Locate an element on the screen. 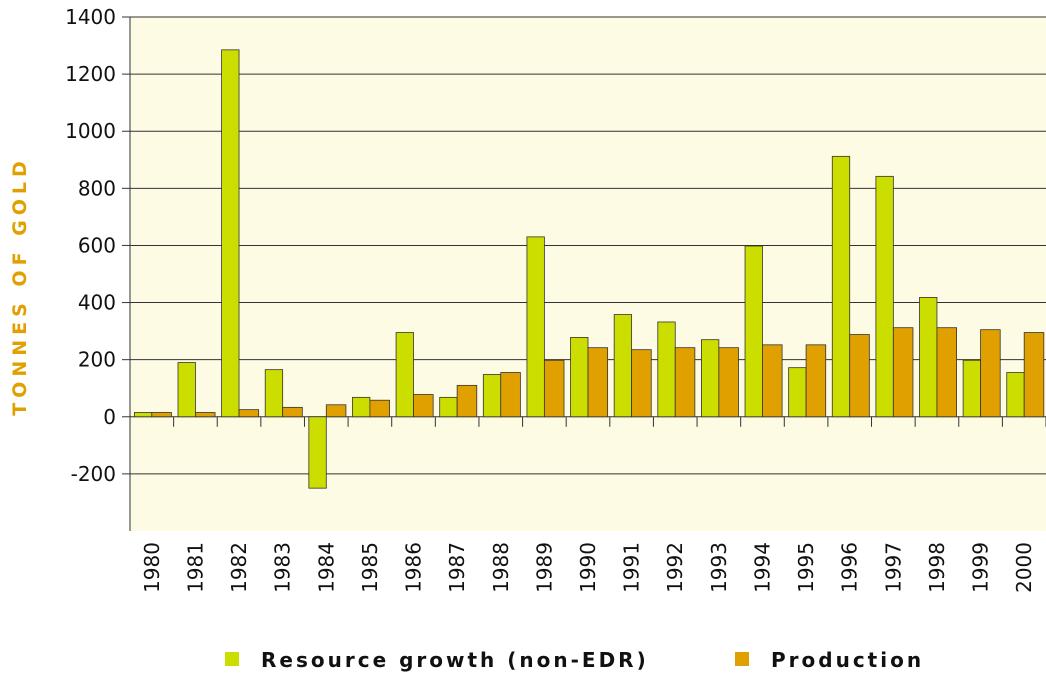  legend-label: Resource growth (non-EDR) is located at coordinates (455, 660).